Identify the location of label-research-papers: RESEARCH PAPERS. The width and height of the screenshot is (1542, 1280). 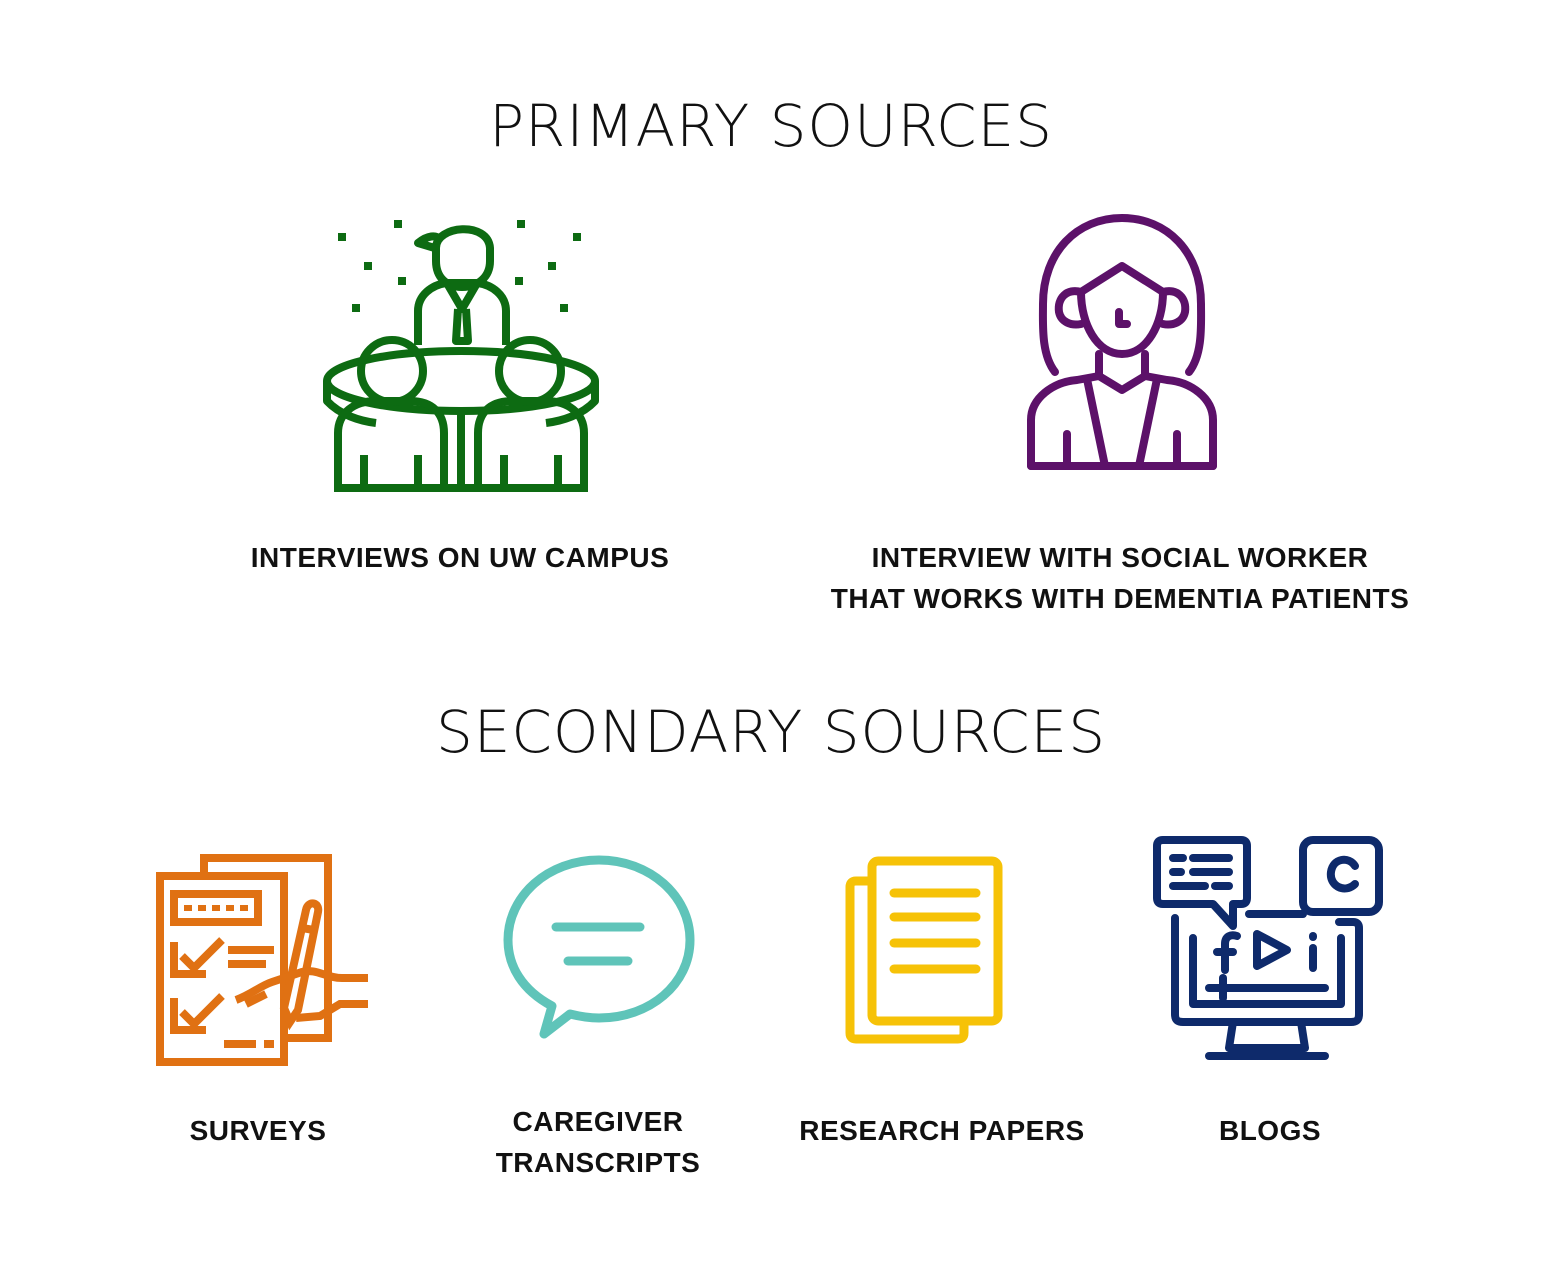
(942, 1130).